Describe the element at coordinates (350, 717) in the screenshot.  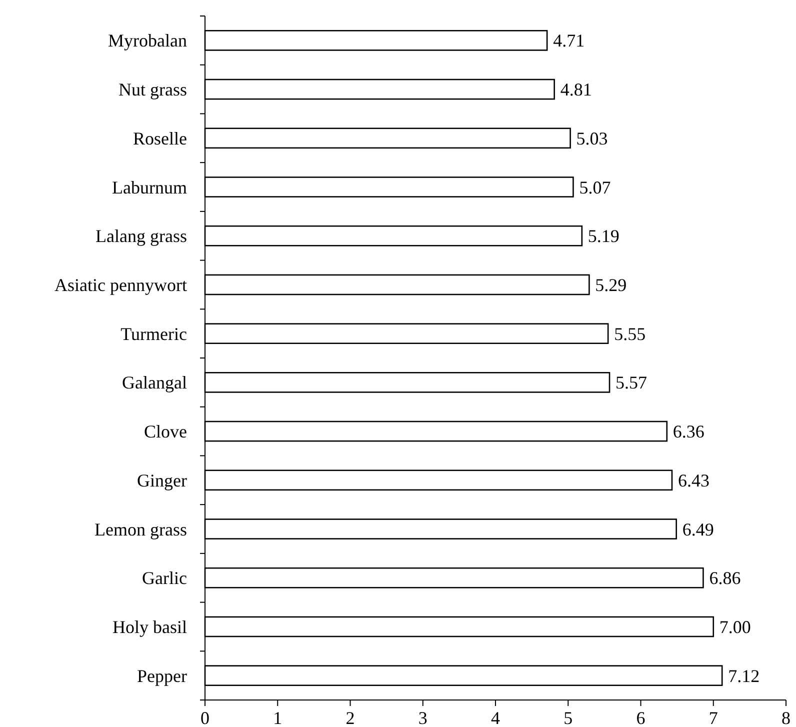
I see `x-tick-label: 2` at that location.